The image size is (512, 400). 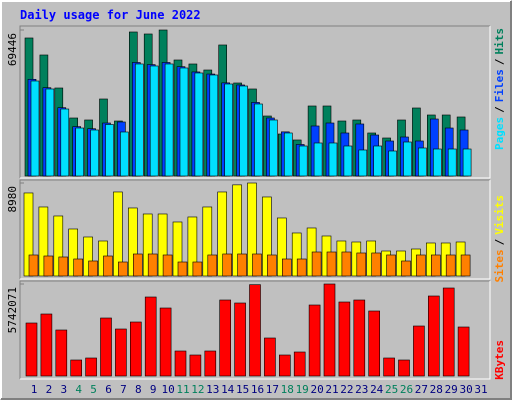 I want to click on legend: KBytes, so click(x=499, y=360).